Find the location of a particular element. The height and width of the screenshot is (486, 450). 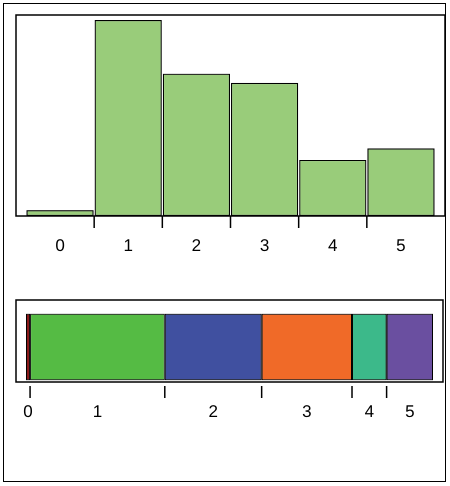

series-label: 0 is located at coordinates (28, 412).